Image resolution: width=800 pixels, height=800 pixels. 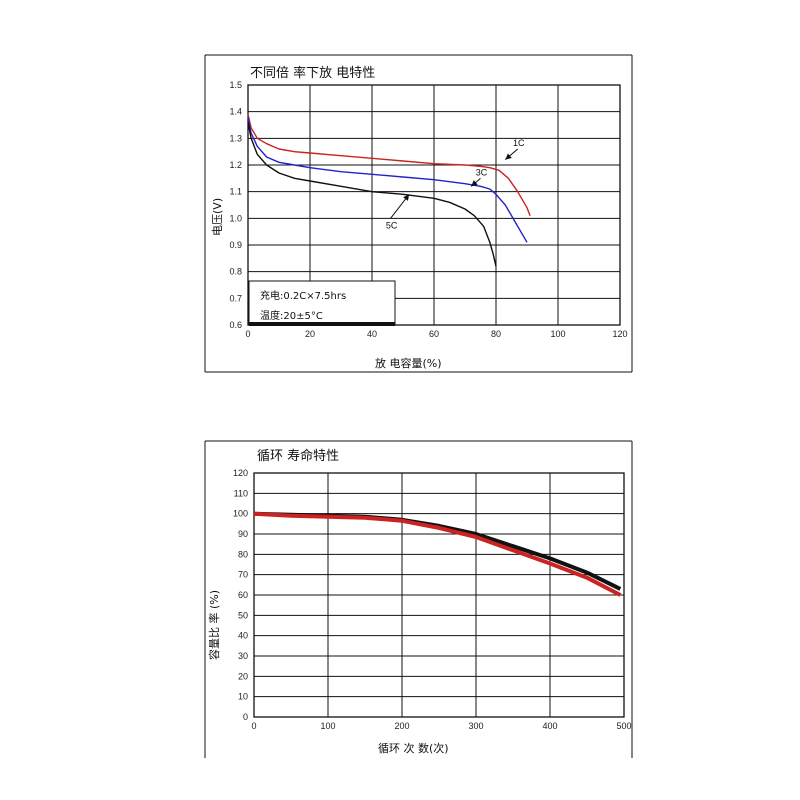 I want to click on y-tick-labels: 0.6 0.7 0.8 0.9 1.0 1.1 1.2 1.3 1.4 1.5, so click(x=235, y=205).